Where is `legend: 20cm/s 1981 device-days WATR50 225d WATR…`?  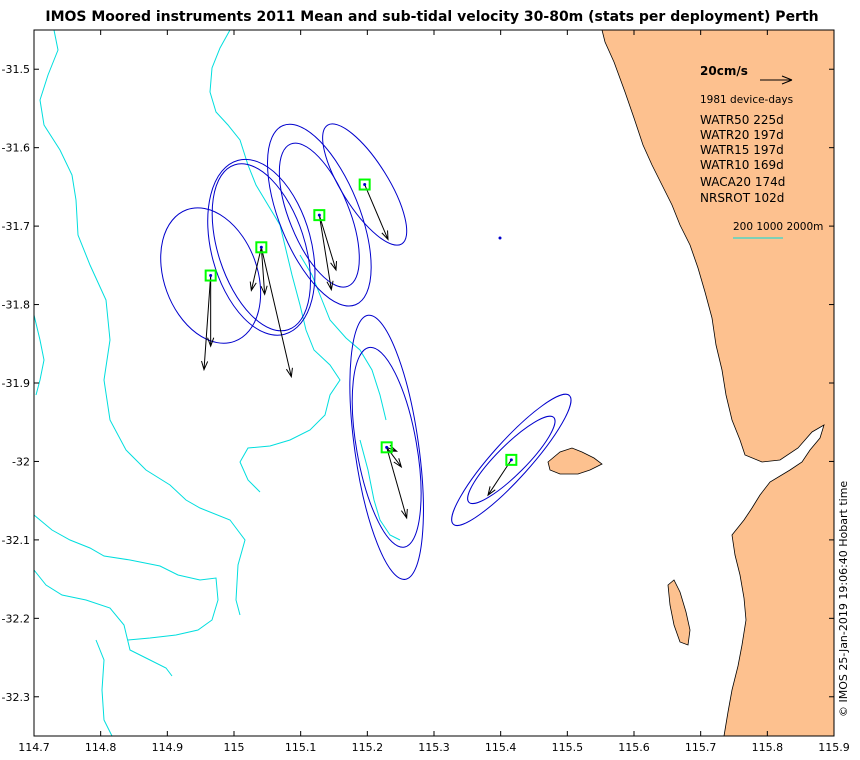
legend: 20cm/s 1981 device-days WATR50 225d WATR… is located at coordinates (761, 151).